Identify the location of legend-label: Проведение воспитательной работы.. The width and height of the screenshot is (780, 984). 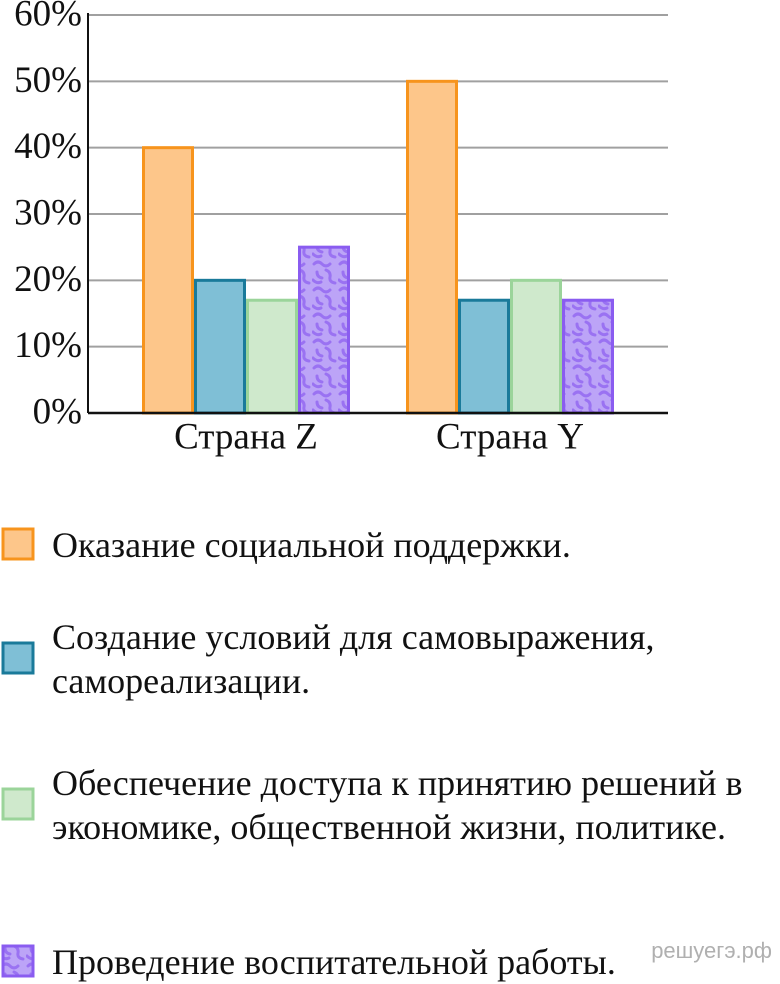
(334, 962).